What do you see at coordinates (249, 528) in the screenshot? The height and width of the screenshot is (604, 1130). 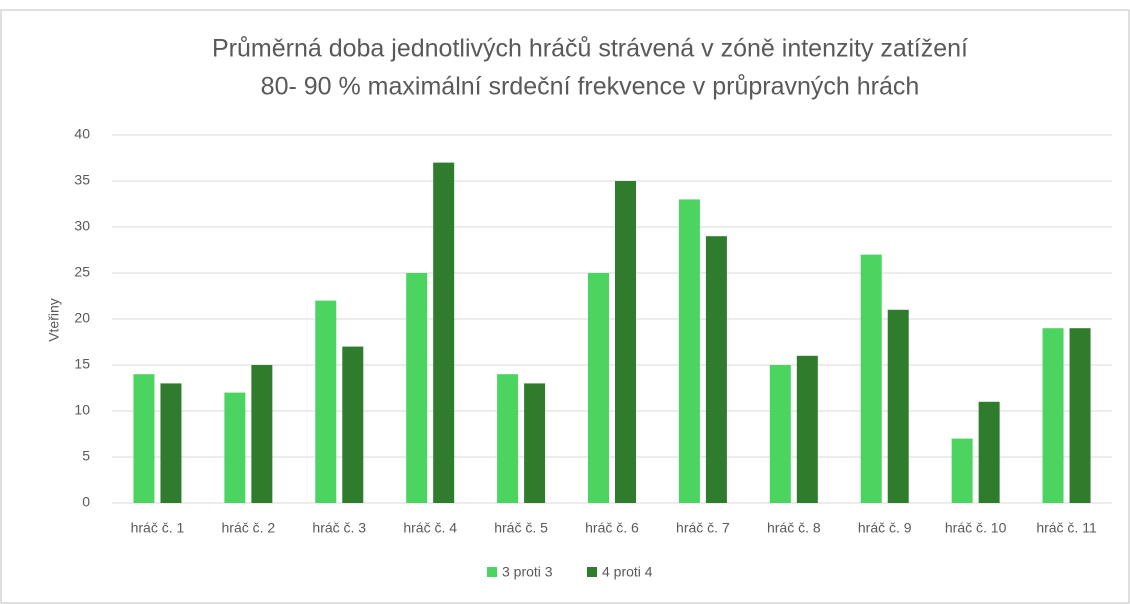 I see `x-tick-label: hráč č. 2` at bounding box center [249, 528].